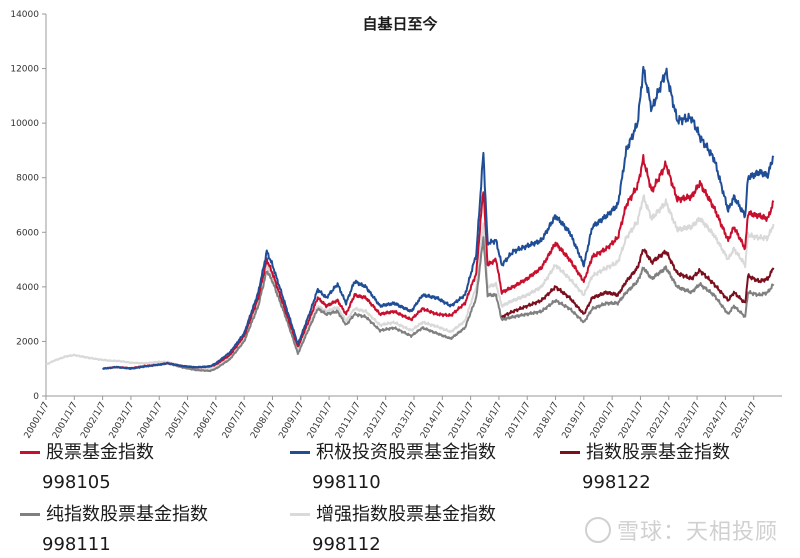 This screenshot has width=800, height=558. Describe the element at coordinates (27, 179) in the screenshot. I see `y-tick-label: 8000` at that location.